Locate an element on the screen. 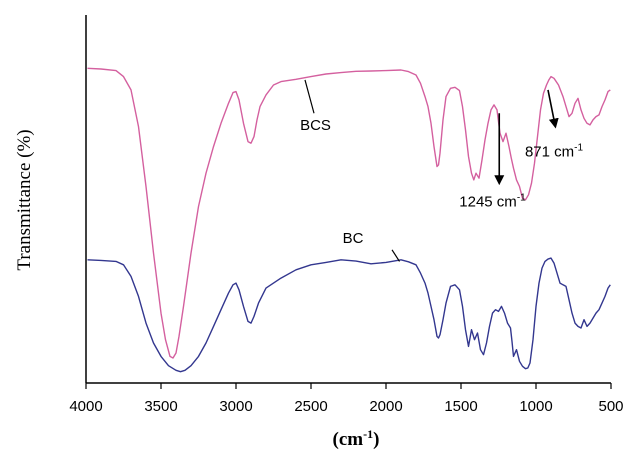  x-tick-label: 1500 is located at coordinates (460, 406).